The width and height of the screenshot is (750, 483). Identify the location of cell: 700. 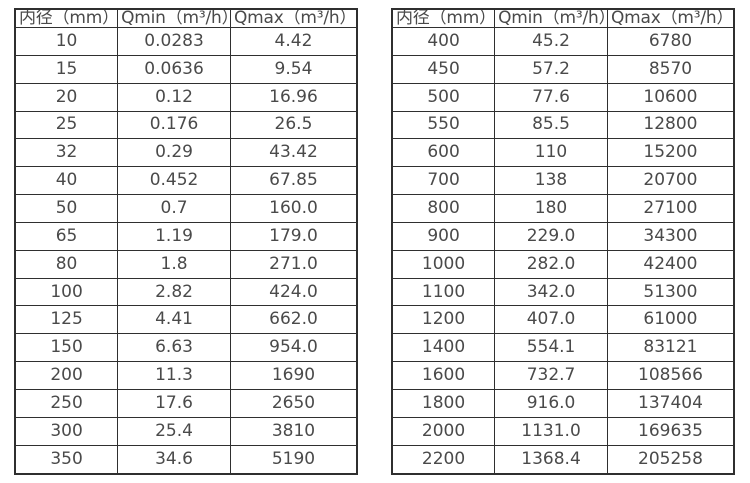
(443, 181).